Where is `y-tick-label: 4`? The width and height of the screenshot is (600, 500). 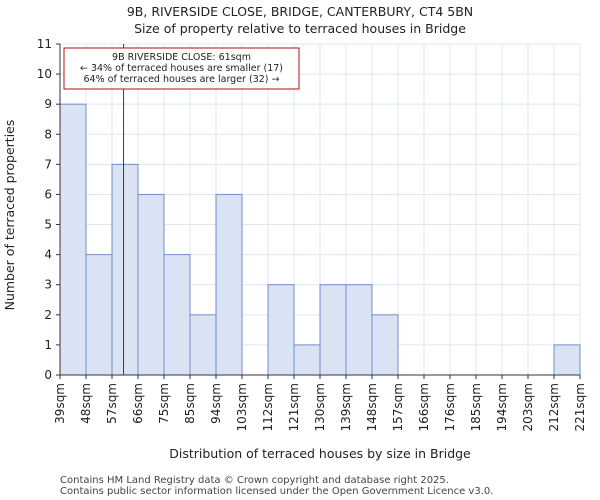 y-tick-label: 4 is located at coordinates (48, 255).